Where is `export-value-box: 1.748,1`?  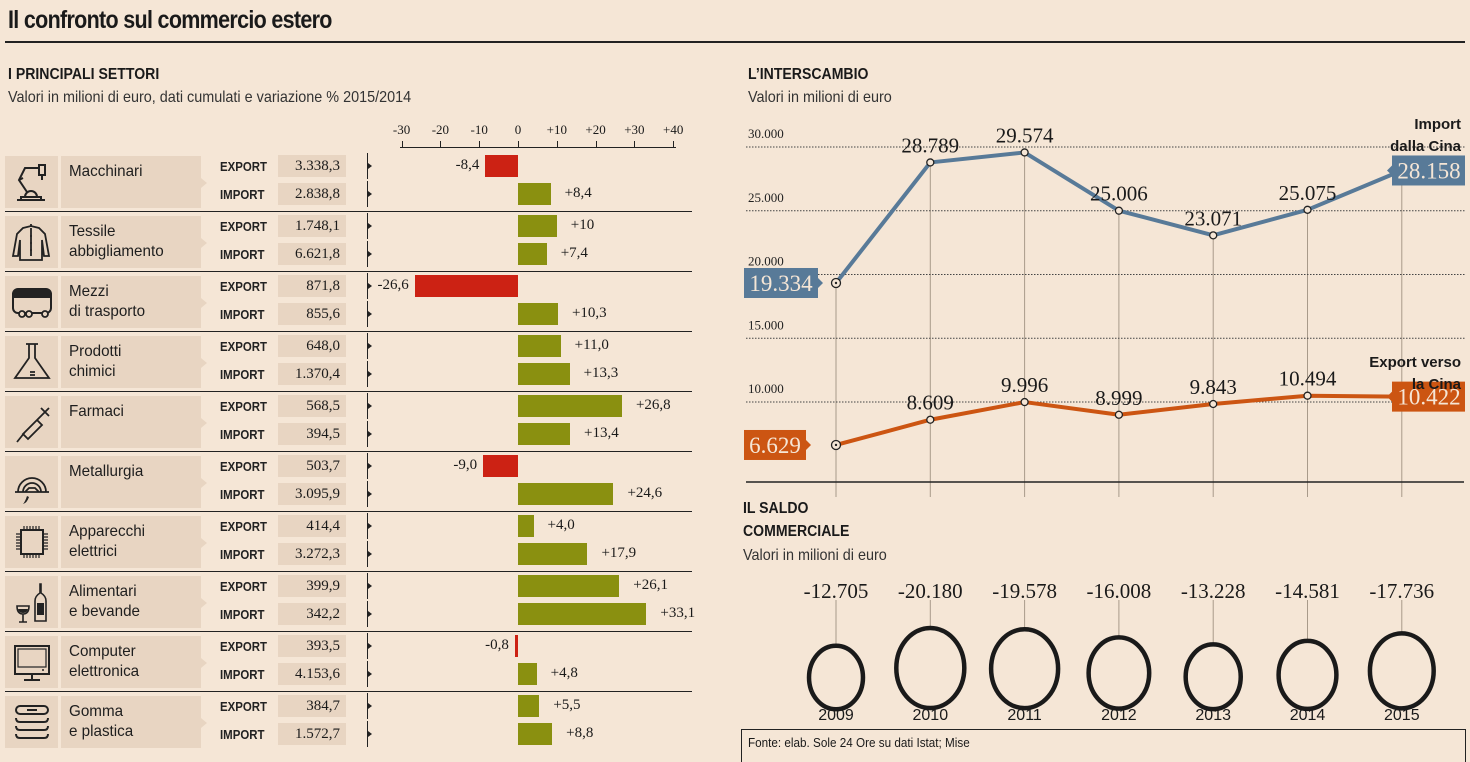 export-value-box: 1.748,1 is located at coordinates (312, 226).